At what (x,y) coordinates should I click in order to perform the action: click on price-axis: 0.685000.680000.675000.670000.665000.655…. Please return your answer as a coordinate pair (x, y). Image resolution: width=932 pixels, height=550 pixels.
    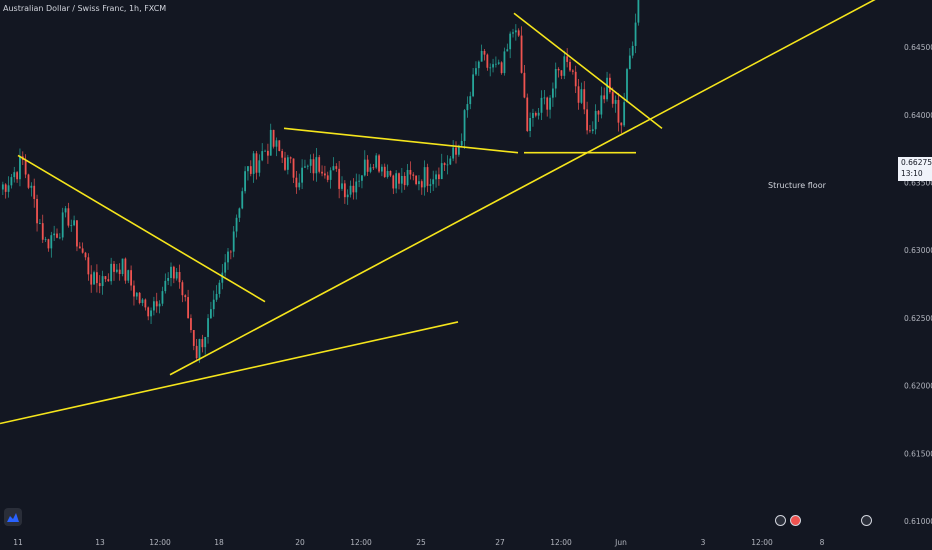
    Looking at the image, I should click on (918, 263).